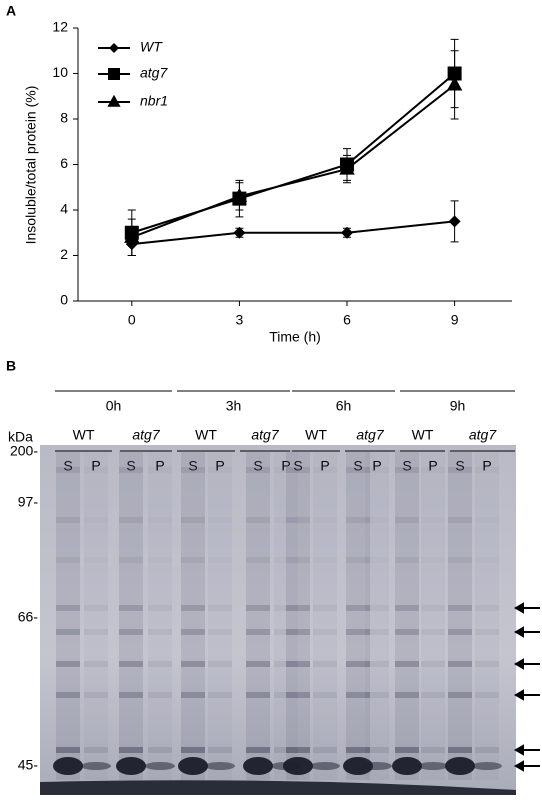 Image resolution: width=542 pixels, height=800 pixels. What do you see at coordinates (11, 11) in the screenshot?
I see `panel-label: A` at bounding box center [11, 11].